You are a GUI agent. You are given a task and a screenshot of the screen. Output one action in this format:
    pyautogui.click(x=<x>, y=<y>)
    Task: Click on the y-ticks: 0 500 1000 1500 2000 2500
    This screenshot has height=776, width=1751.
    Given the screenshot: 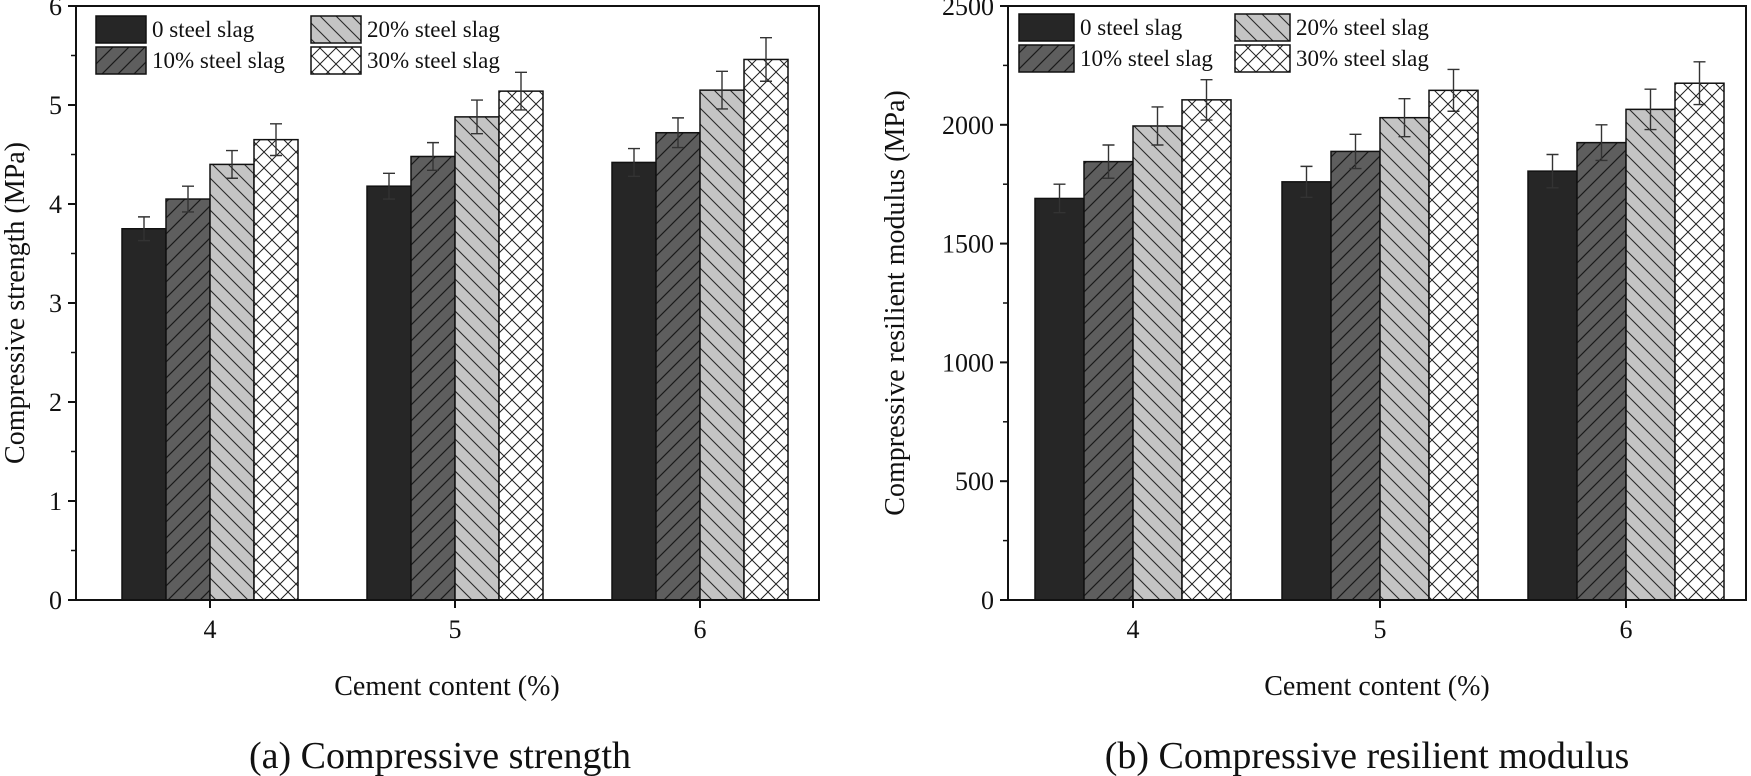 What is the action you would take?
    pyautogui.click(x=975, y=307)
    